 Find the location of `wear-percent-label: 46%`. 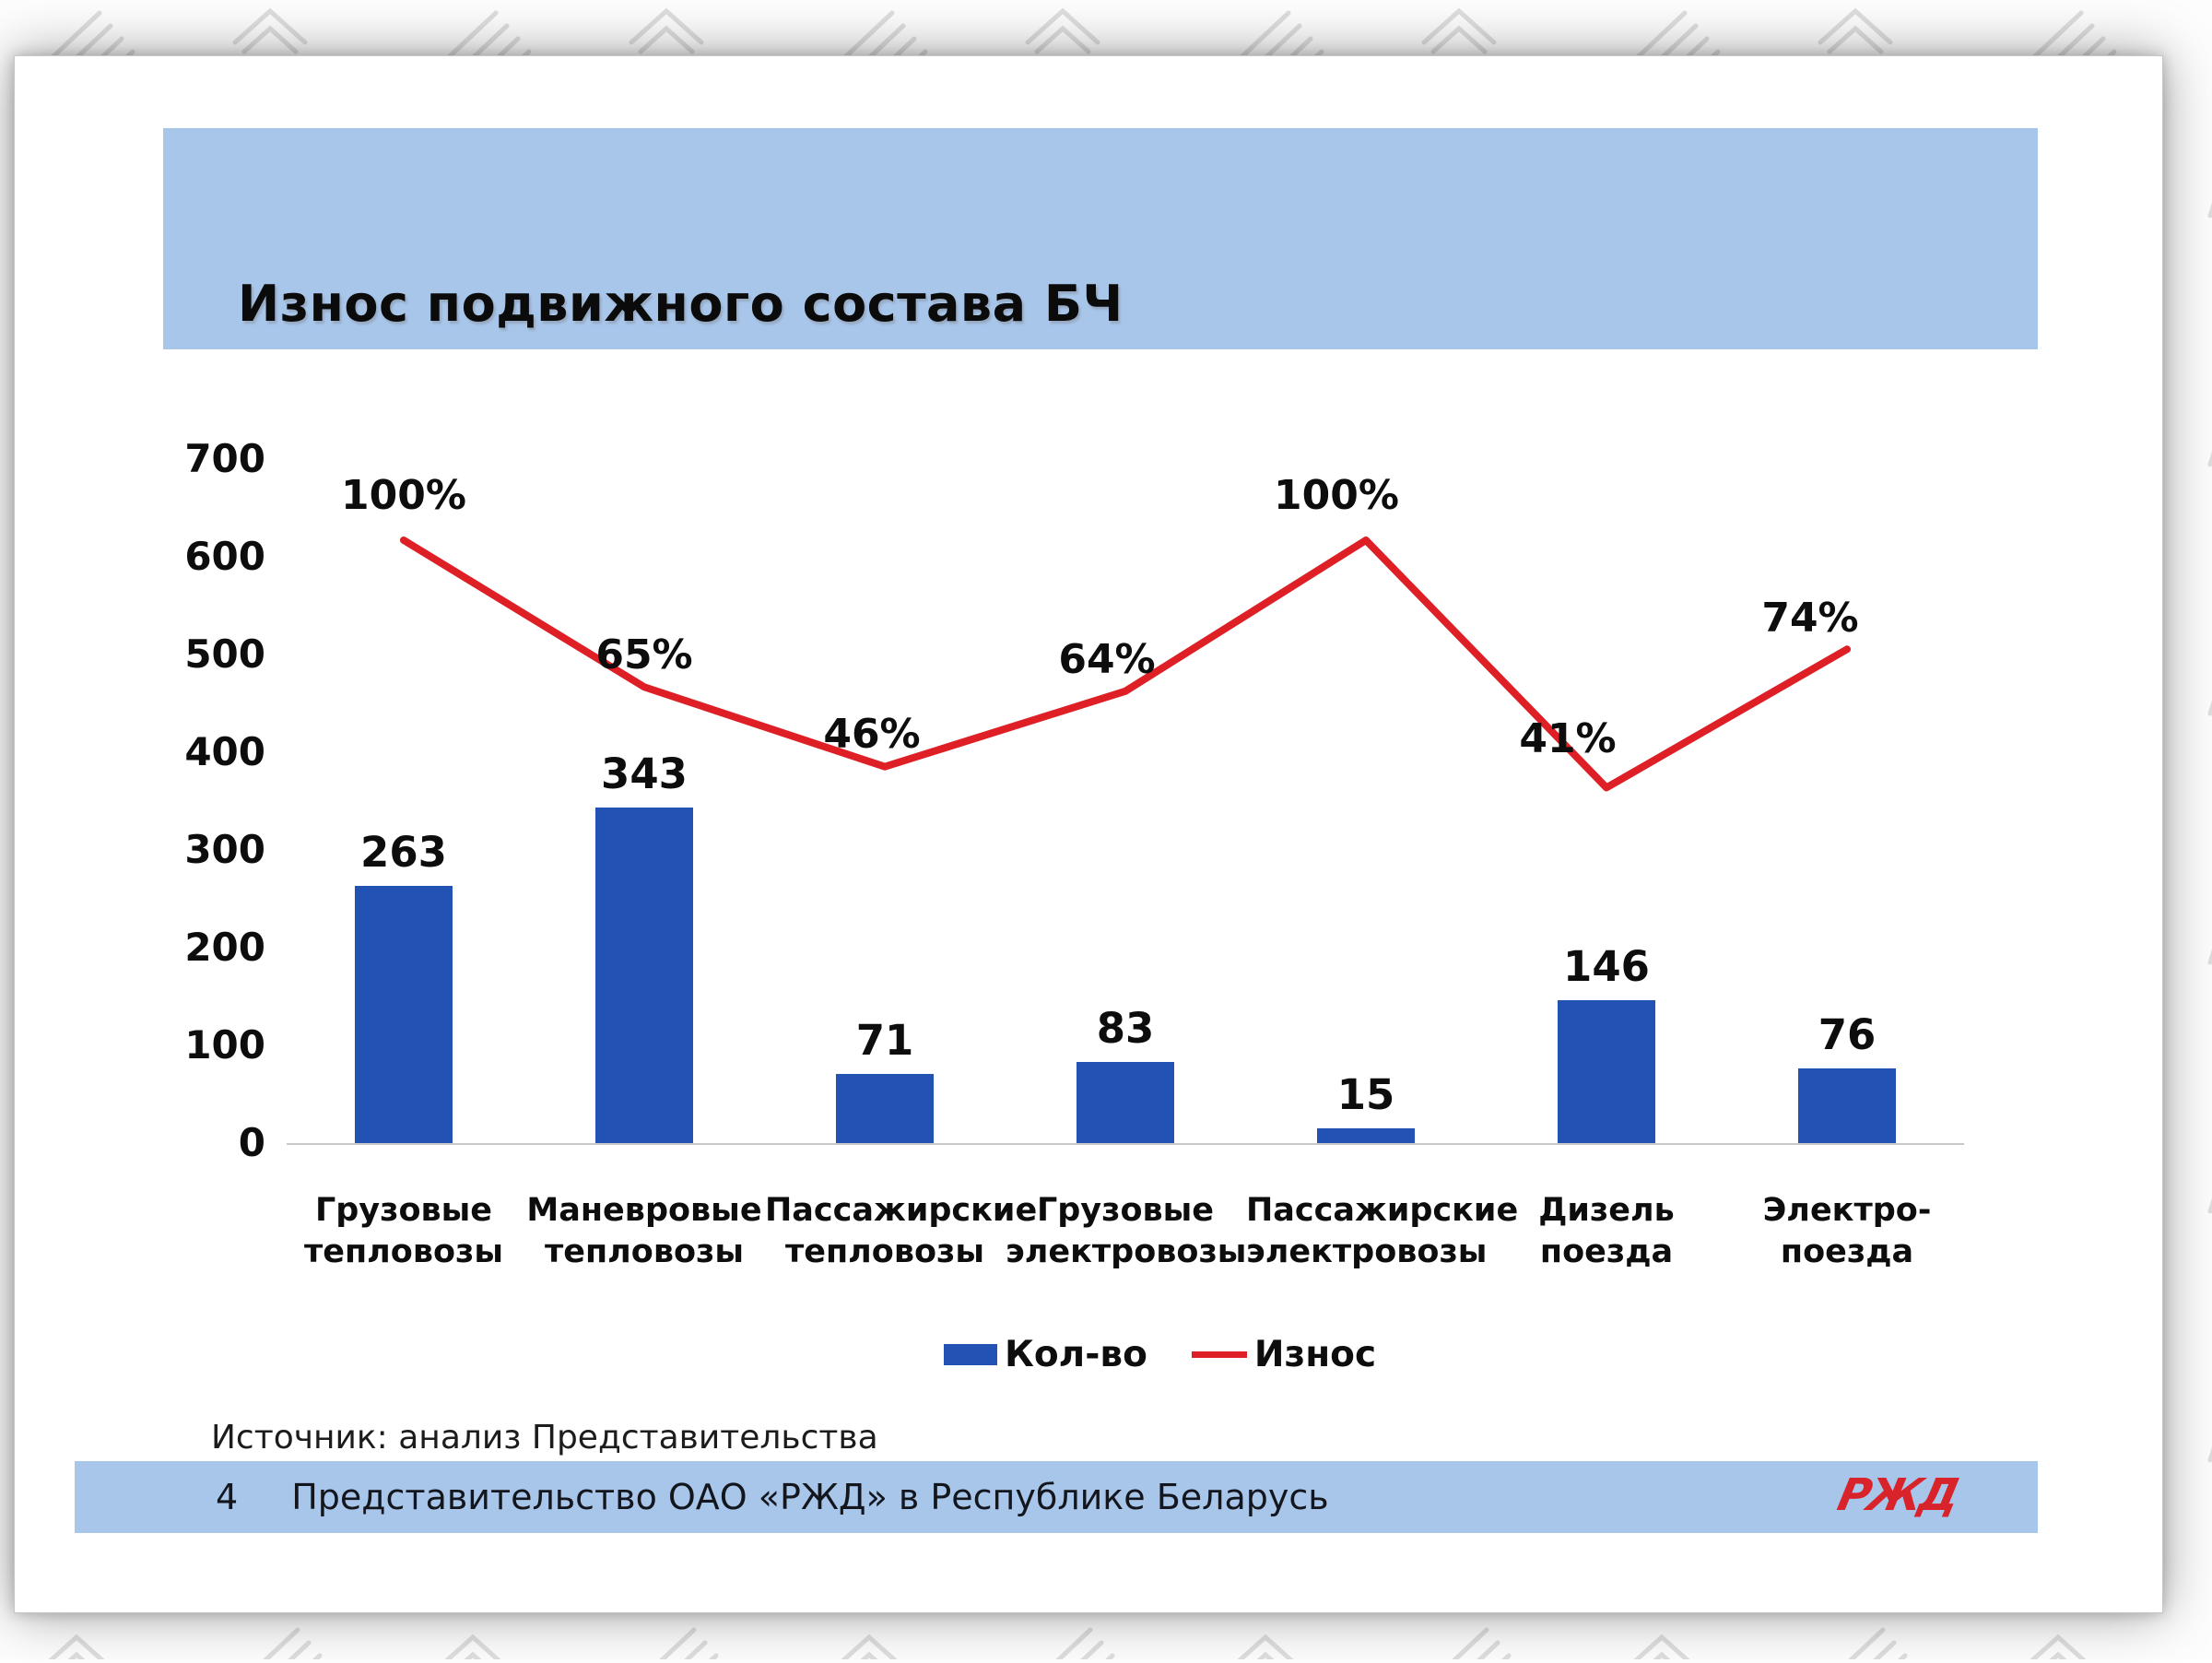

wear-percent-label: 46% is located at coordinates (872, 734).